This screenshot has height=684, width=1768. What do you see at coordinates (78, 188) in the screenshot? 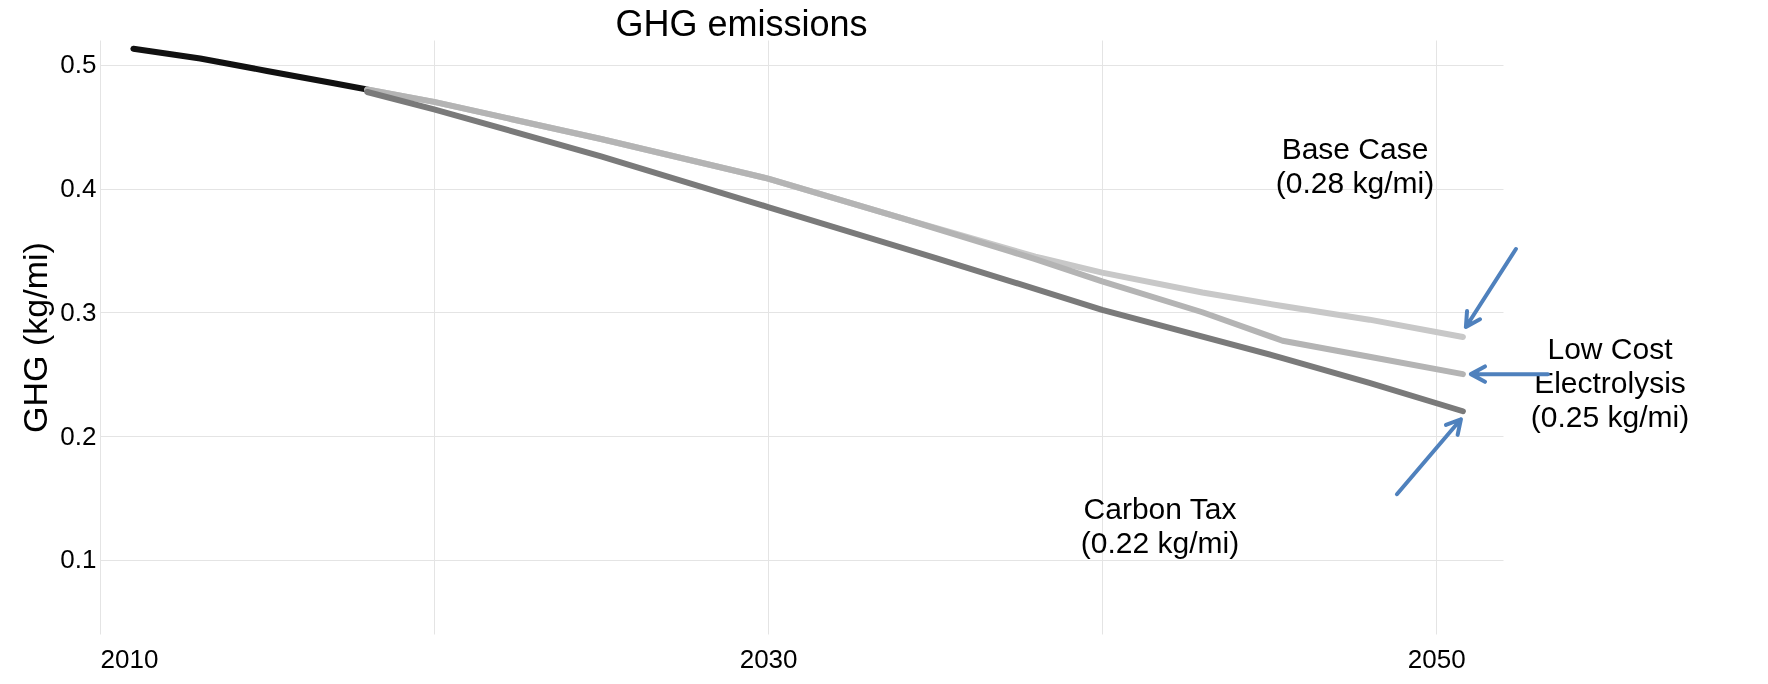
I see `y-tick-label: 0.4` at bounding box center [78, 188].